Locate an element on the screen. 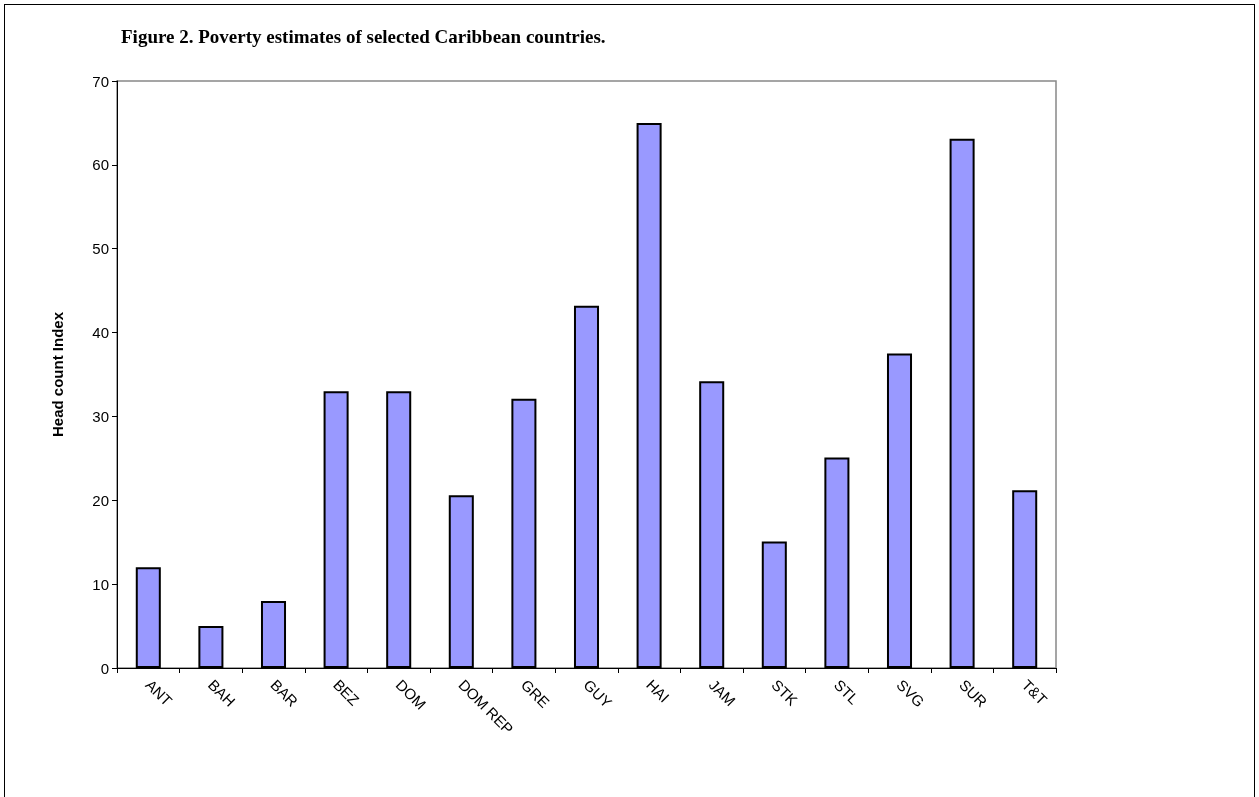 The image size is (1259, 797). x-tick-label: HAI is located at coordinates (658, 690).